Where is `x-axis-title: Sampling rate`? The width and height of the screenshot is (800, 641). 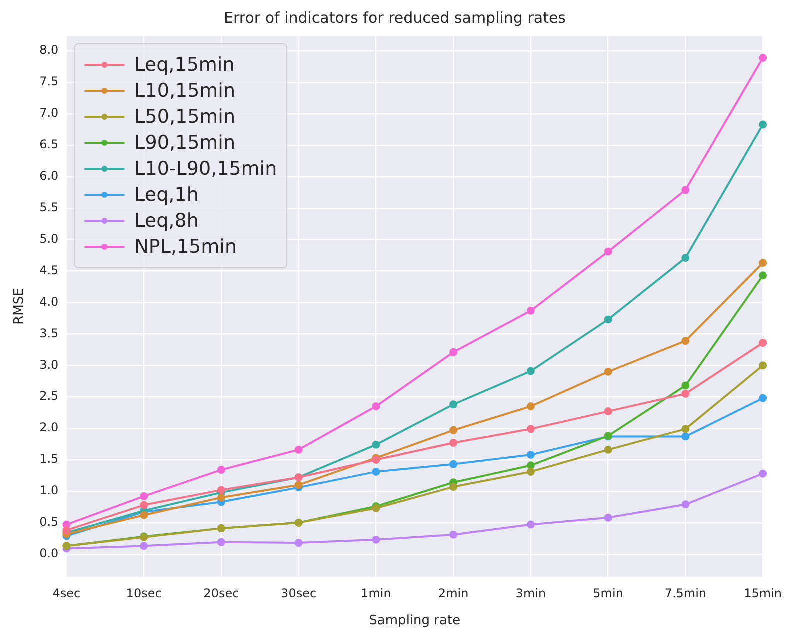 x-axis-title: Sampling rate is located at coordinates (415, 621).